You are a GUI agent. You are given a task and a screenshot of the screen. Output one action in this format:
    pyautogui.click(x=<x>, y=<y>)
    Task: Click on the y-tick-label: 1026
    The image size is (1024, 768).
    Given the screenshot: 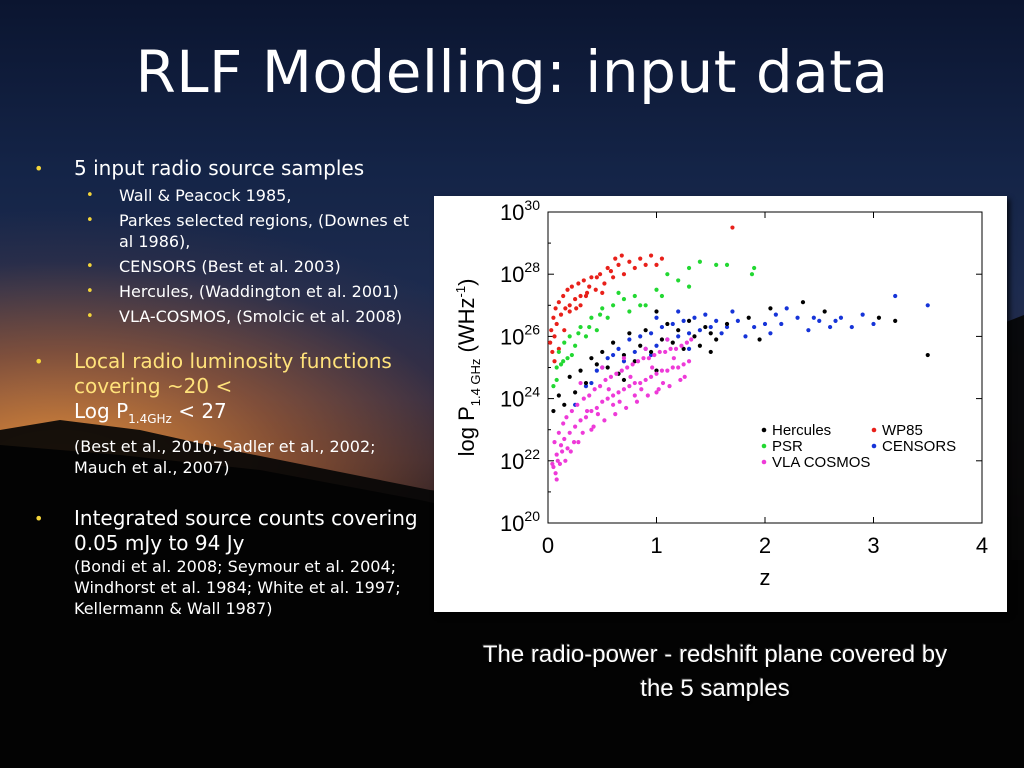 What is the action you would take?
    pyautogui.click(x=520, y=335)
    